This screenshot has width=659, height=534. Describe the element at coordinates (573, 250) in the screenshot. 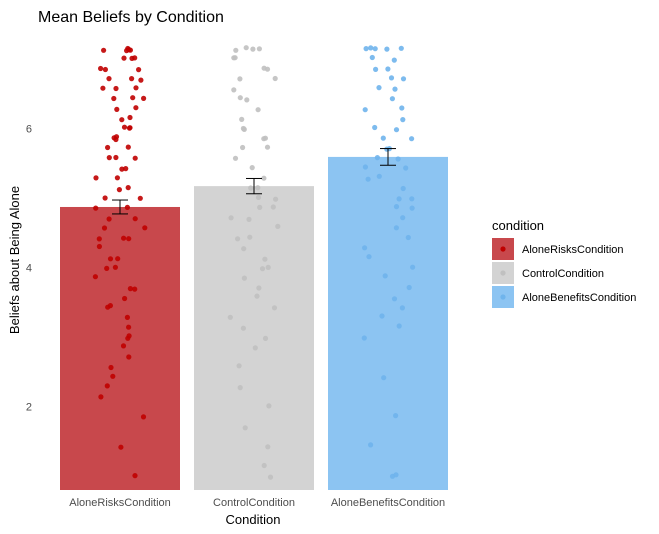

I see `legend-label: AloneRisksCondition` at that location.